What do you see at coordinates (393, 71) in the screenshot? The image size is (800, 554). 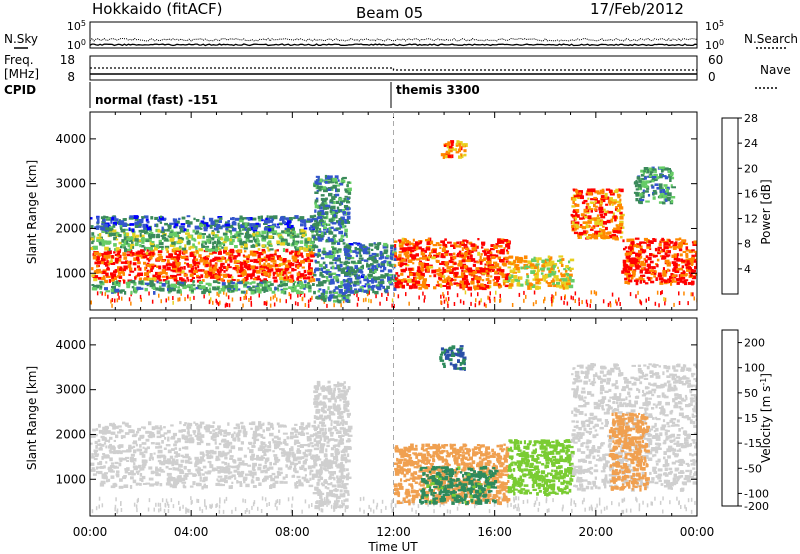 I see `freq-traces` at bounding box center [393, 71].